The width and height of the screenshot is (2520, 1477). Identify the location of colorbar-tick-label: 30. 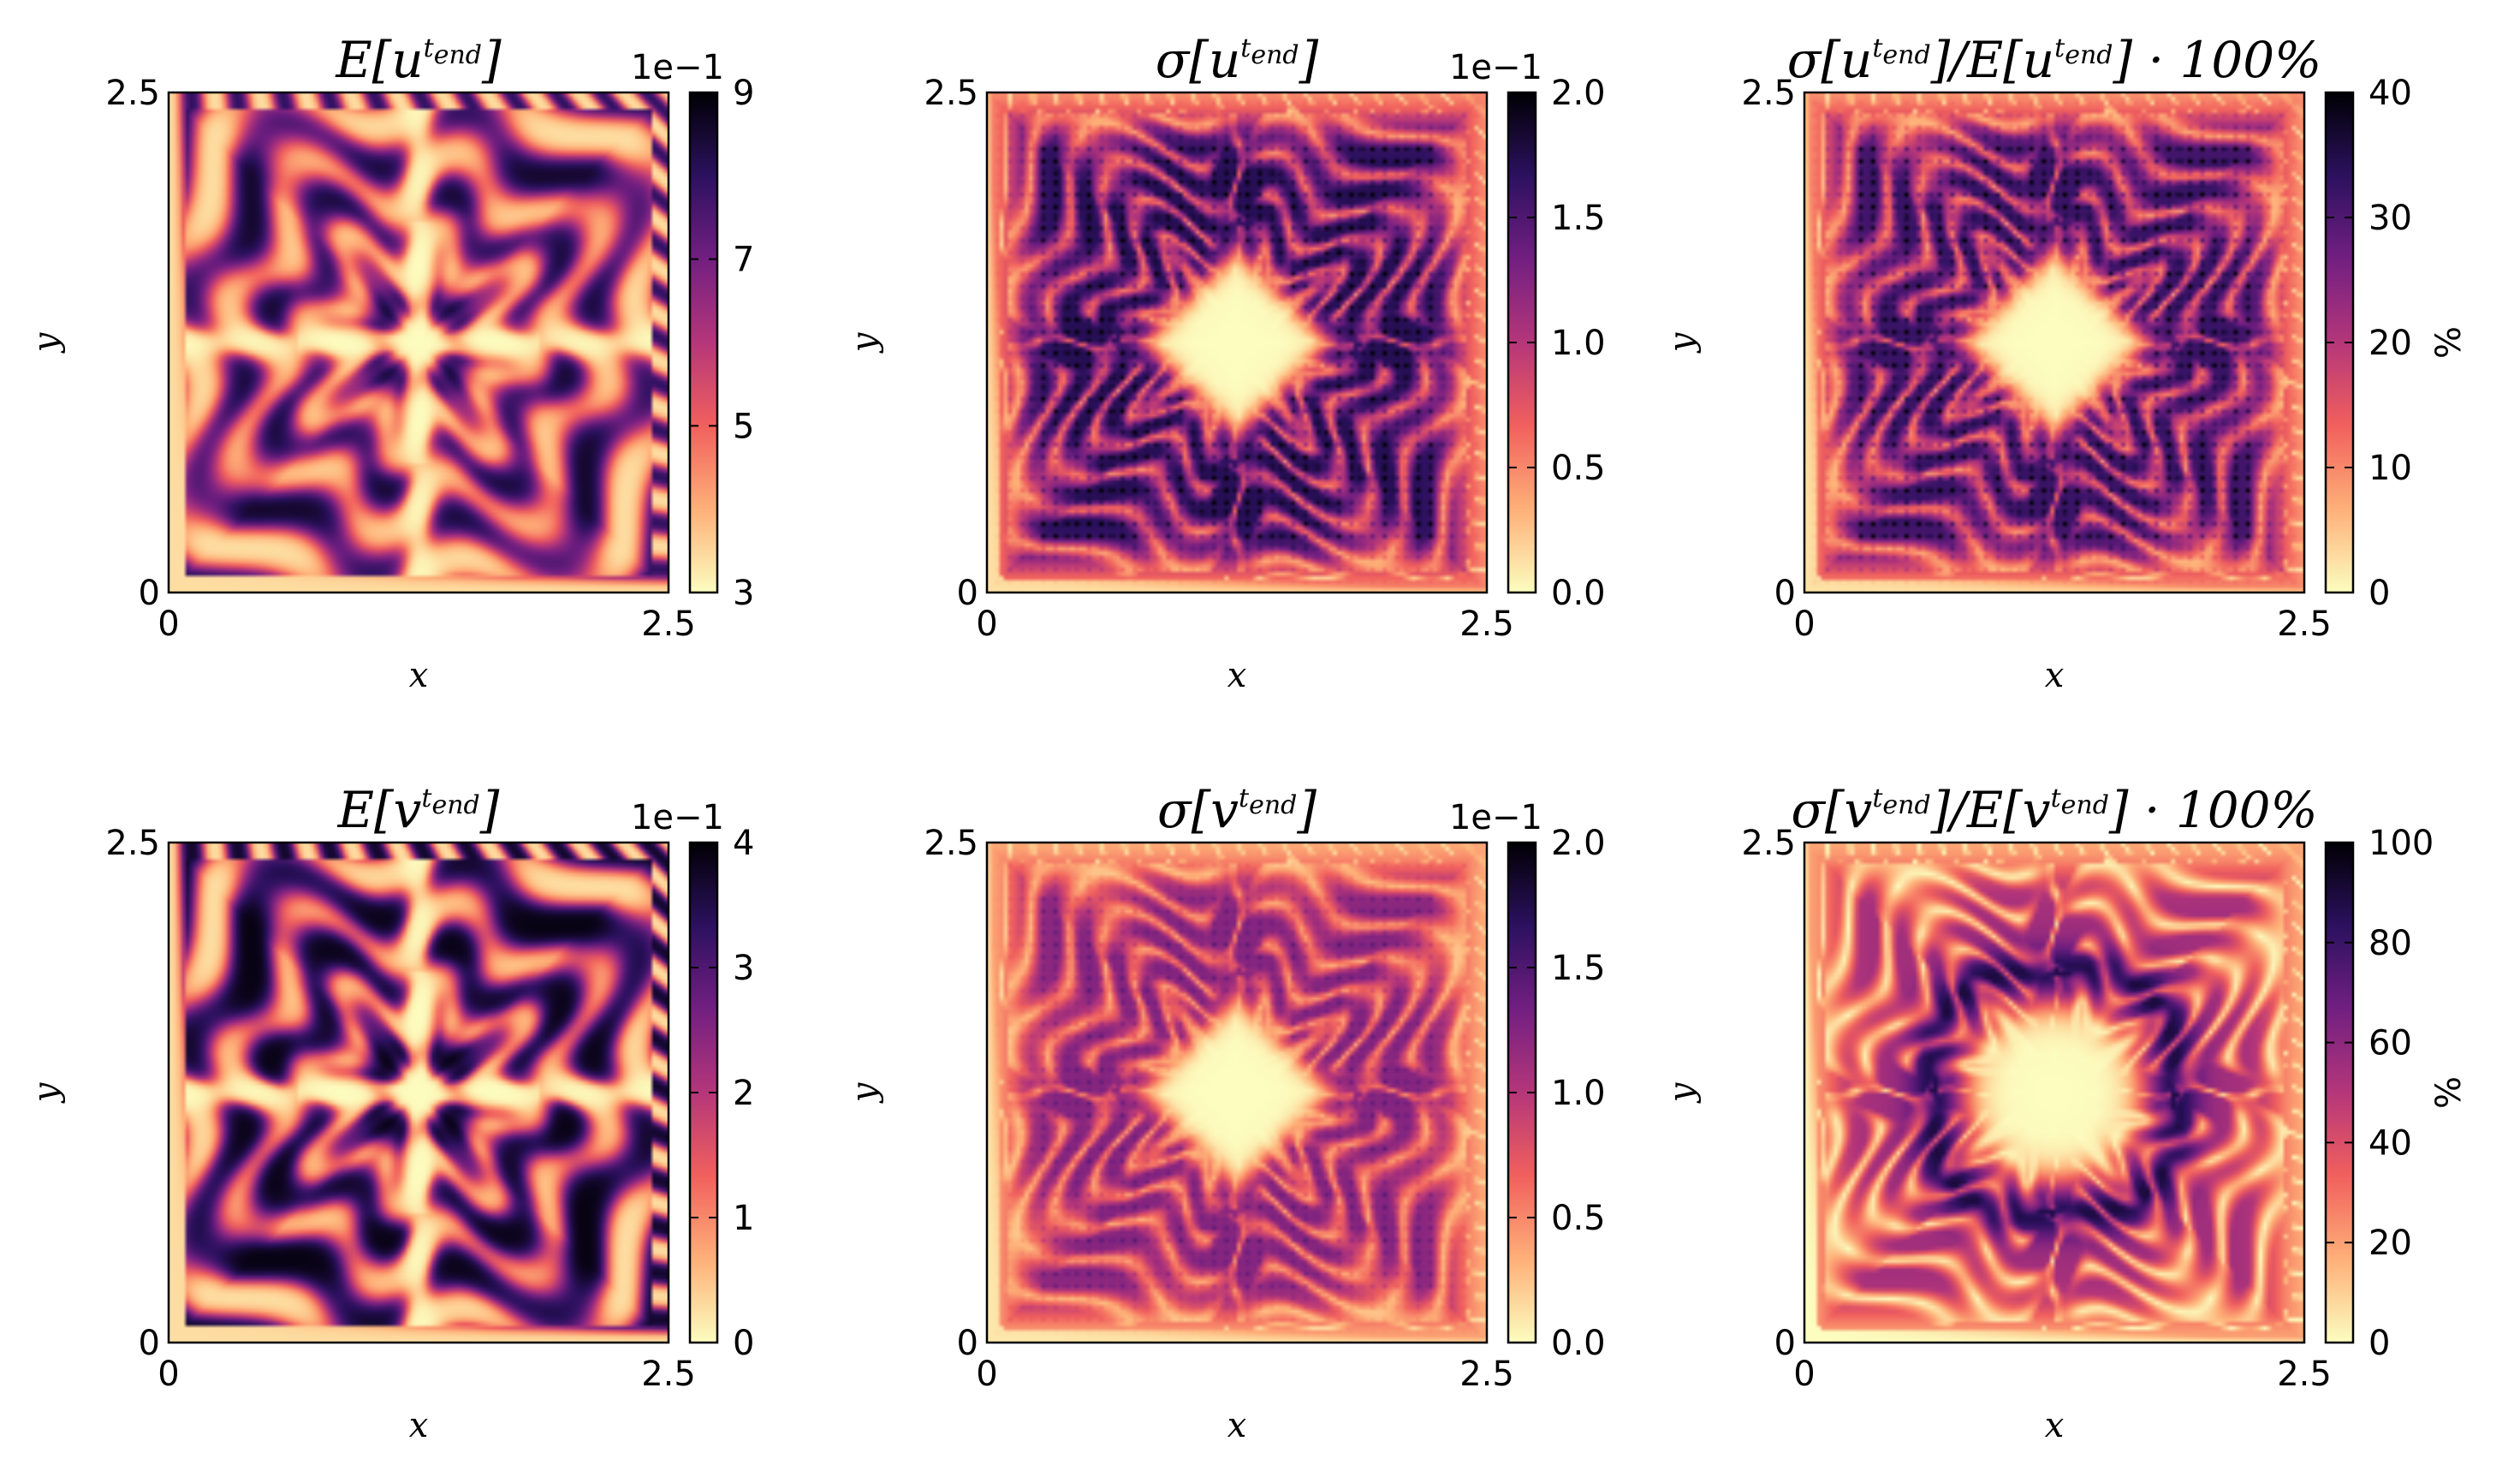
(2390, 218).